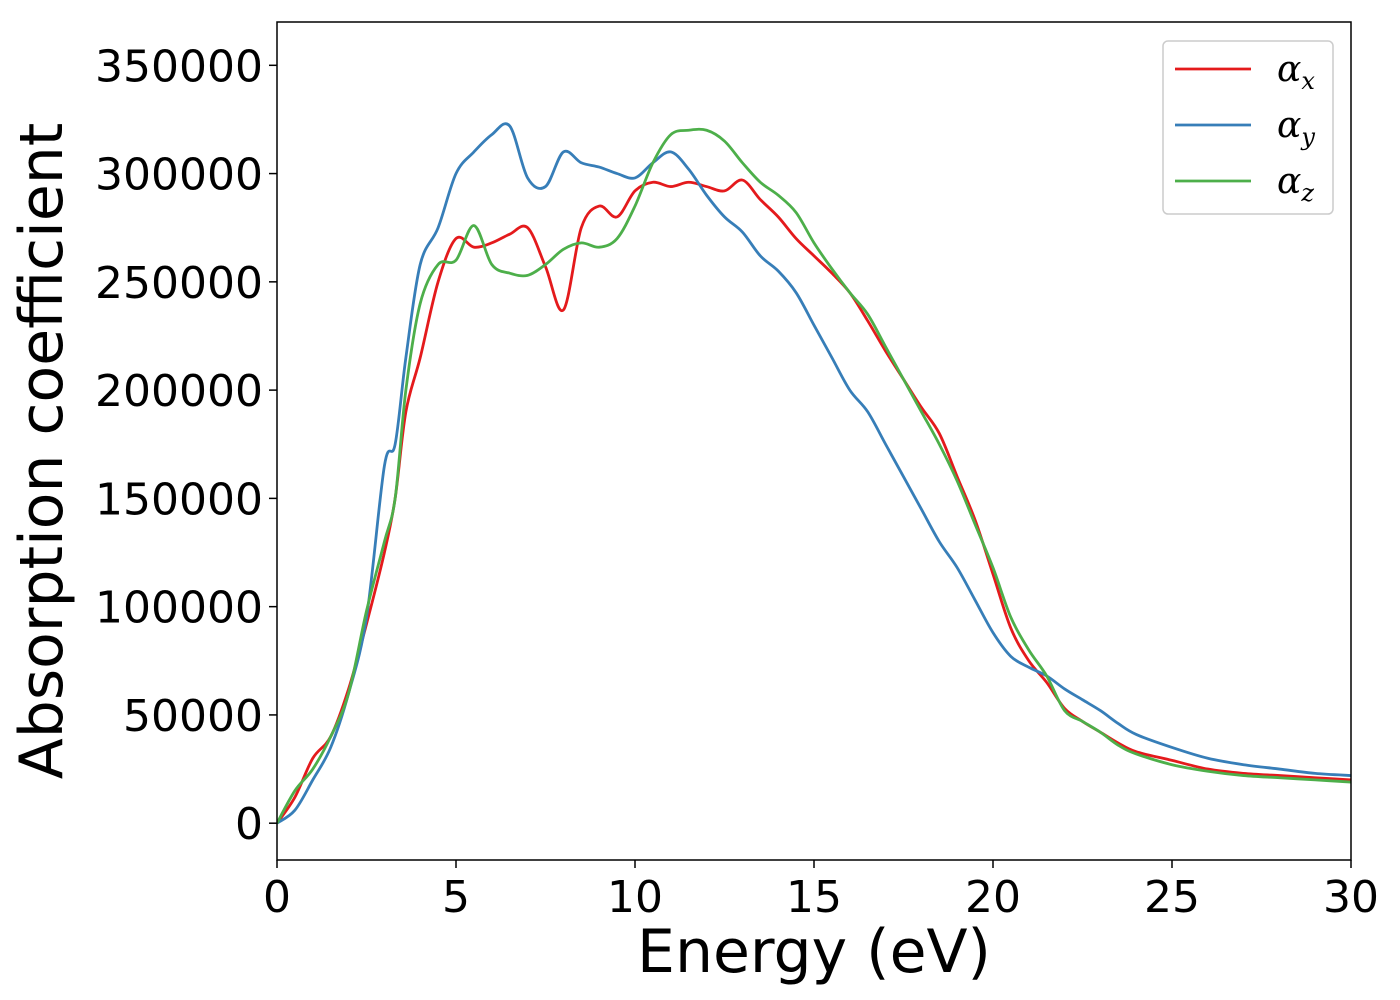 This screenshot has height=1000, width=1400. I want to click on x-tick-label: 20, so click(993, 897).